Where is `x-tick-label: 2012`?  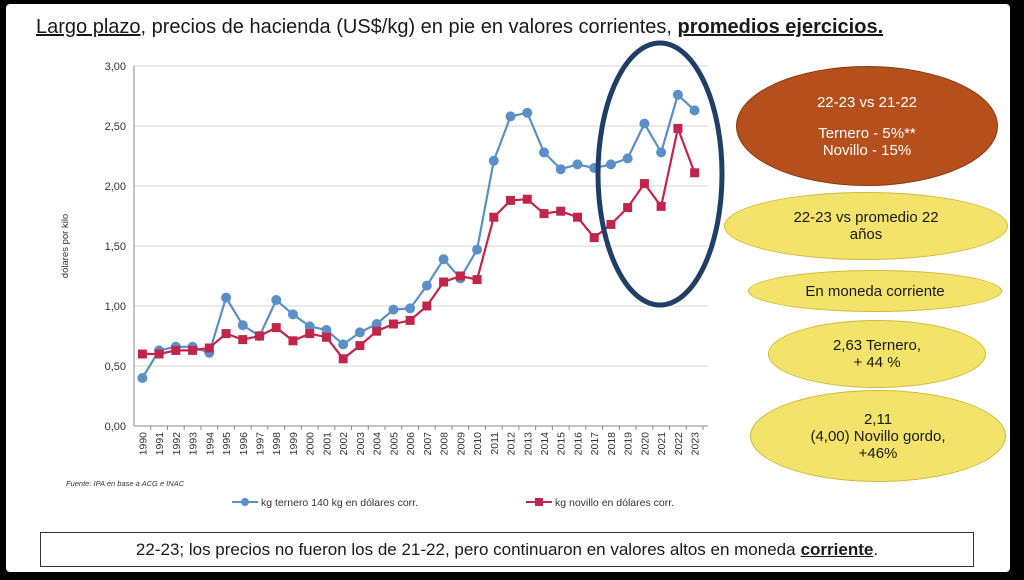 x-tick-label: 2012 is located at coordinates (512, 444).